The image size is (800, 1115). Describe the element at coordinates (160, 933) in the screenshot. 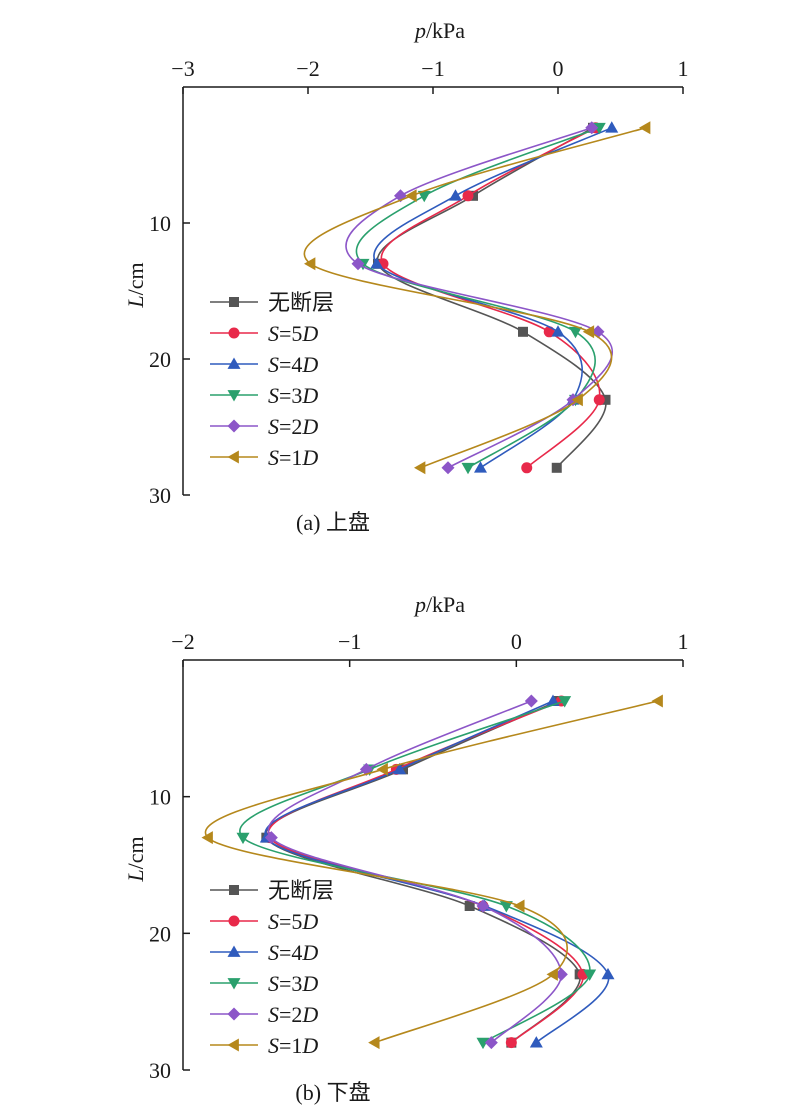

I see `y-tick-label: 20` at that location.